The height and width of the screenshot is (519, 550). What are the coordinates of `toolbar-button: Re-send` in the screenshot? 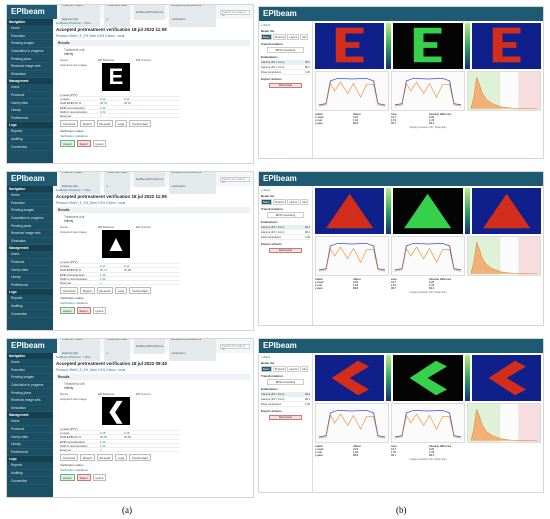 It's located at (105, 124).